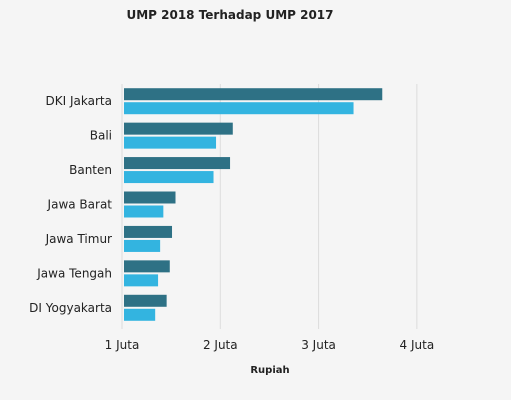 This screenshot has height=400, width=511. What do you see at coordinates (150, 197) in the screenshot?
I see `bar-series-1-jawa-barat` at bounding box center [150, 197].